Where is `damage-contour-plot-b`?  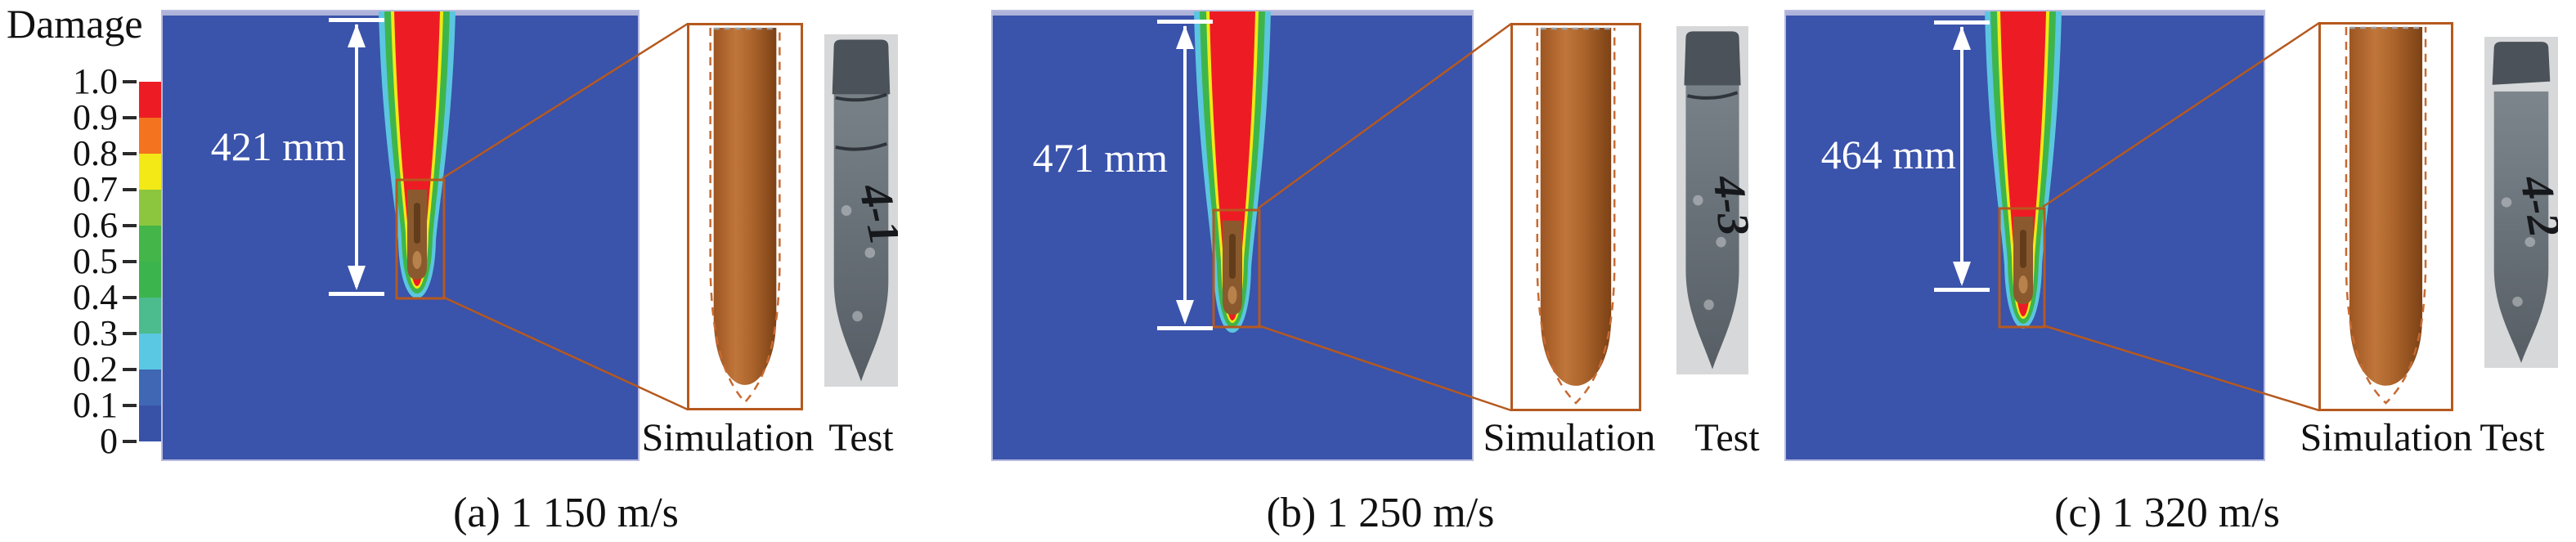 damage-contour-plot-b is located at coordinates (1232, 172).